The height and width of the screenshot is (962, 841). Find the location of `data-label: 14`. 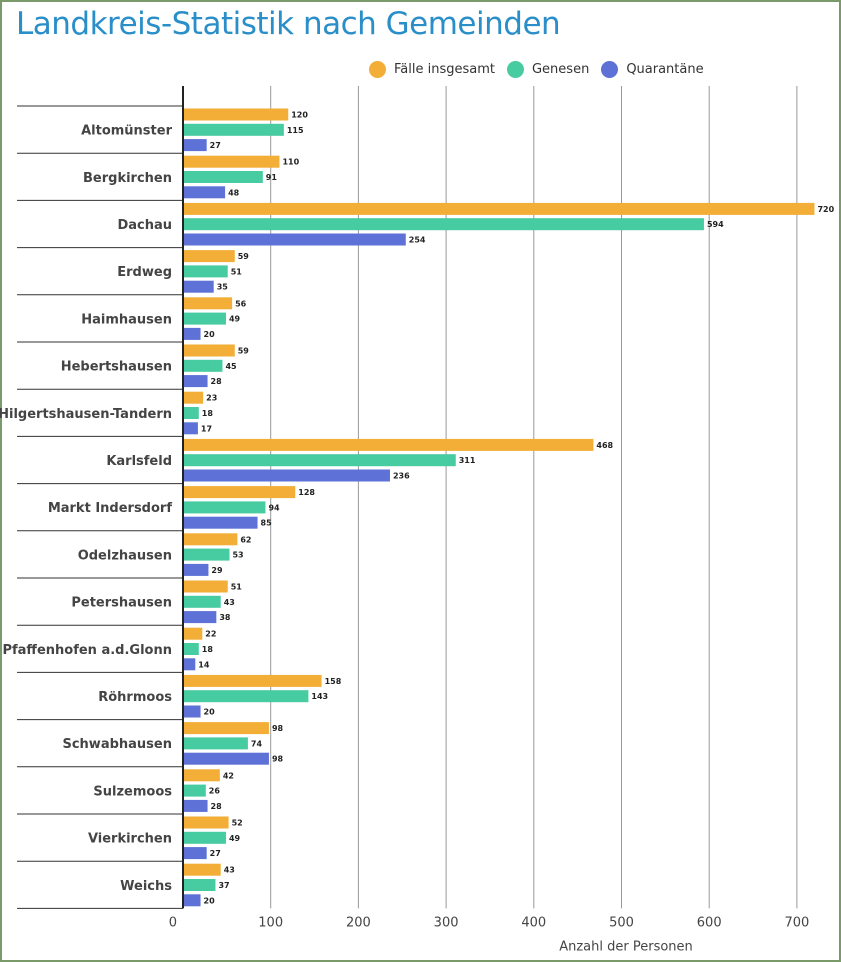

data-label: 14 is located at coordinates (204, 664).